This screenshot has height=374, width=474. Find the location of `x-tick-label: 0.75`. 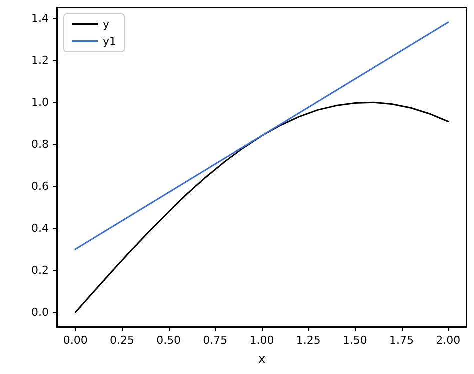

x-tick-label: 0.75 is located at coordinates (215, 340).